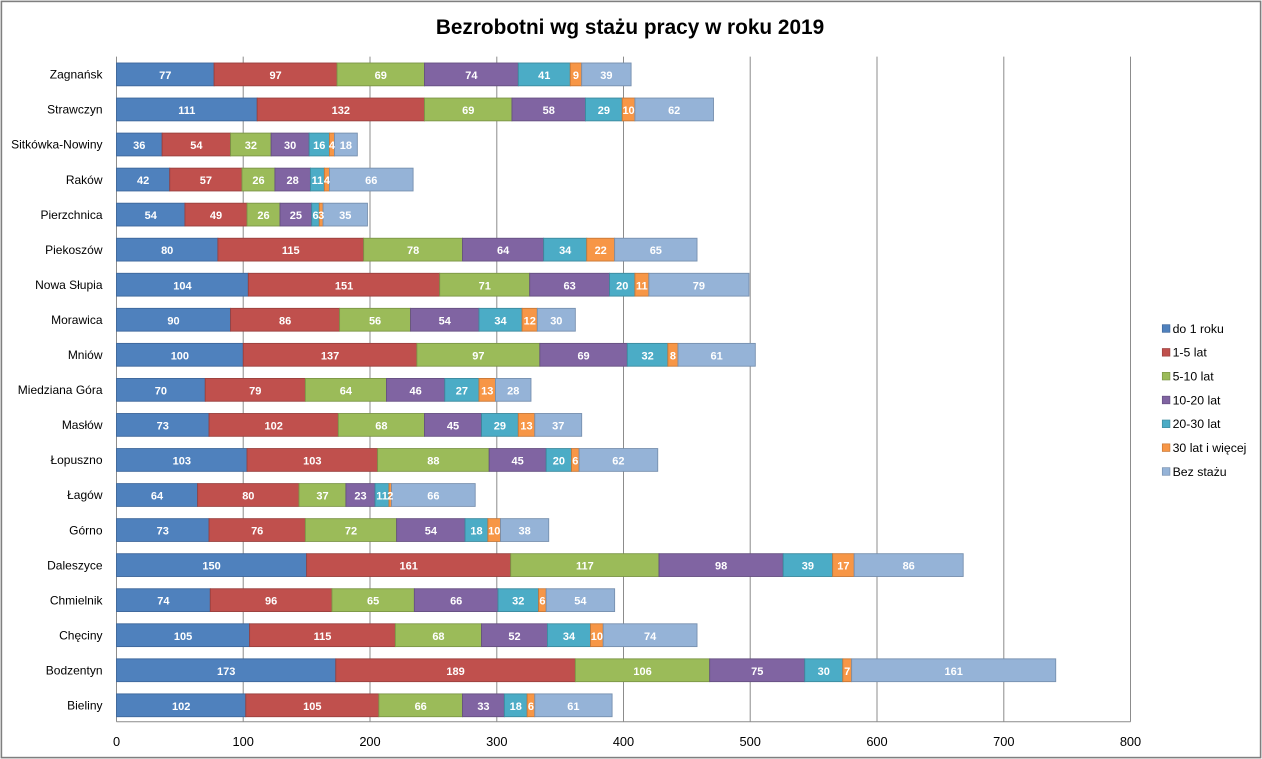 The height and width of the screenshot is (759, 1262). I want to click on svg-text: 56, so click(375, 321).